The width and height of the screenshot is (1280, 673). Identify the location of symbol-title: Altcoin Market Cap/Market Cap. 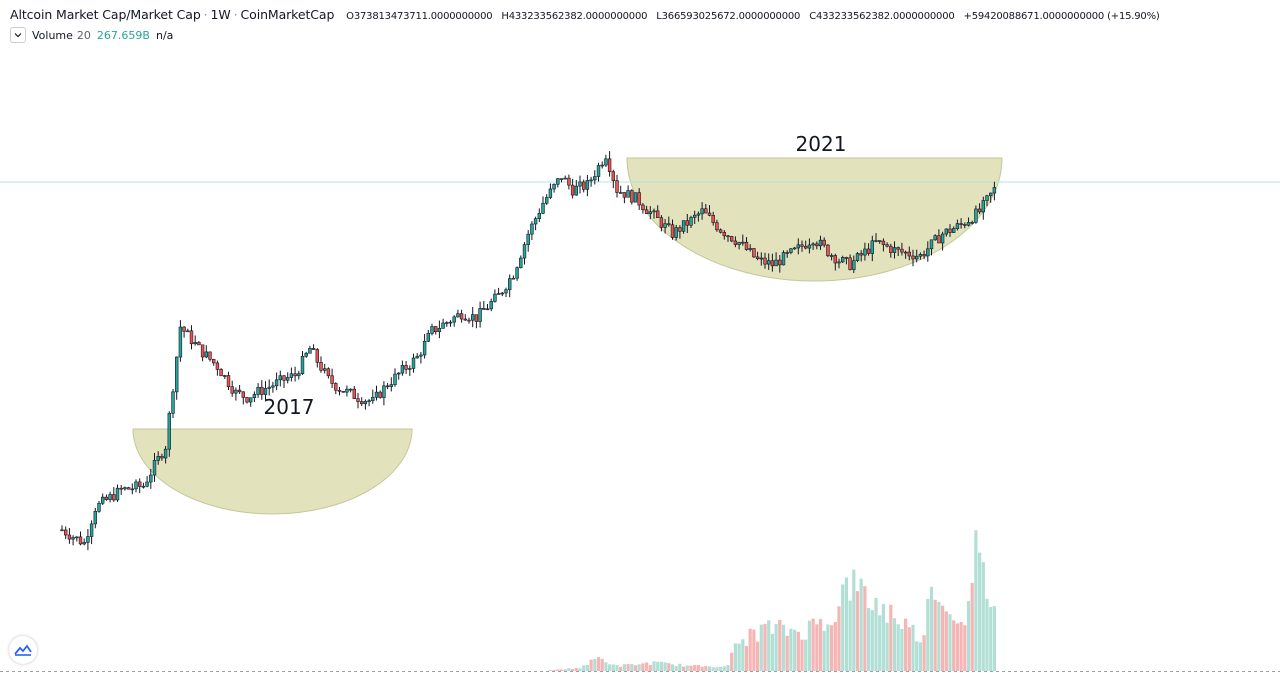
(105, 14).